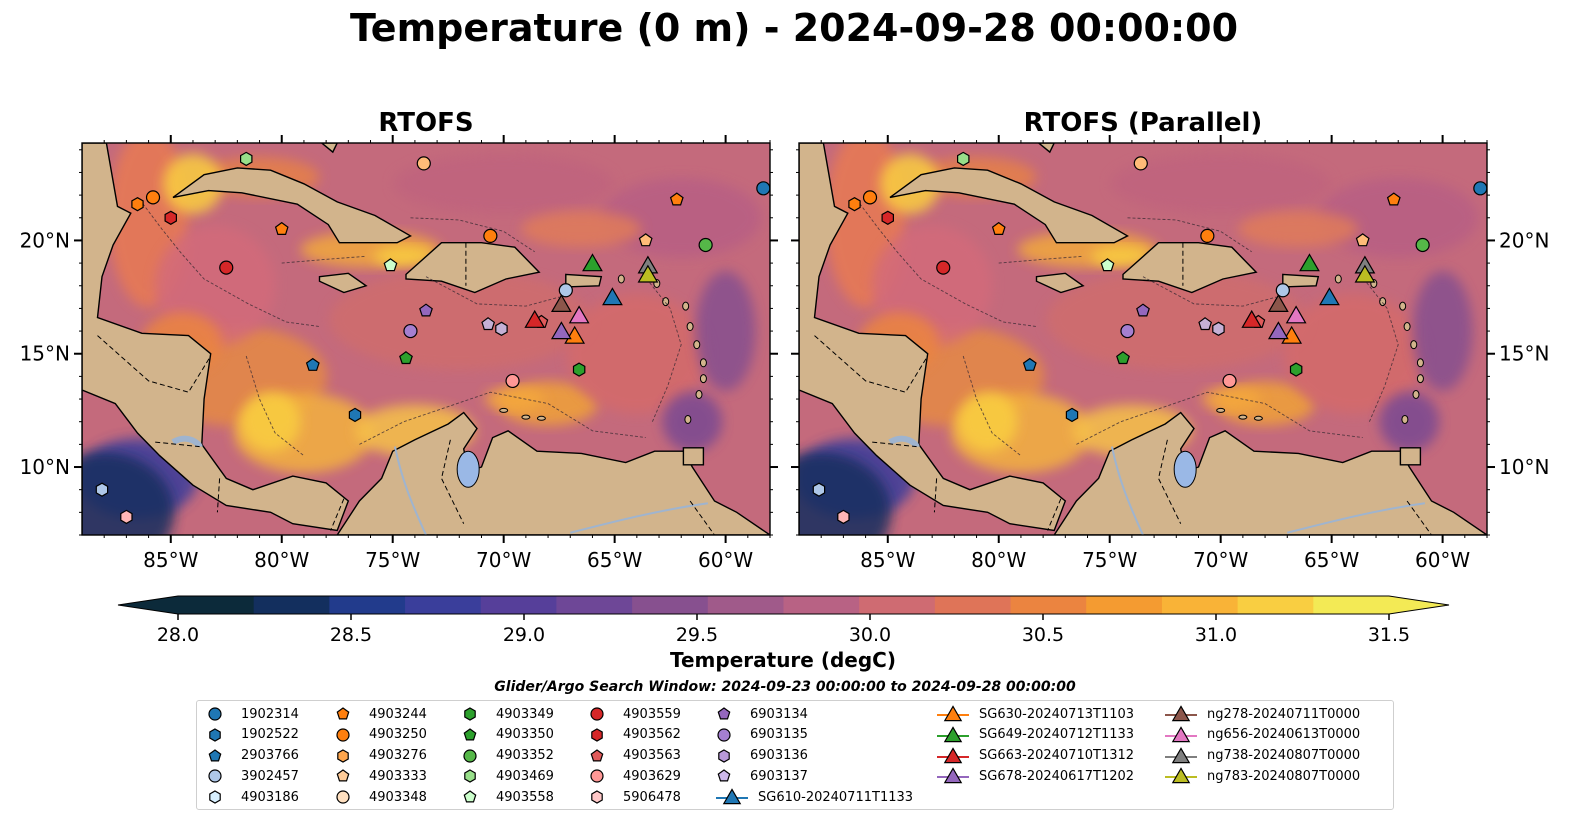  What do you see at coordinates (398, 714) in the screenshot?
I see `legend-label: 4903244` at bounding box center [398, 714].